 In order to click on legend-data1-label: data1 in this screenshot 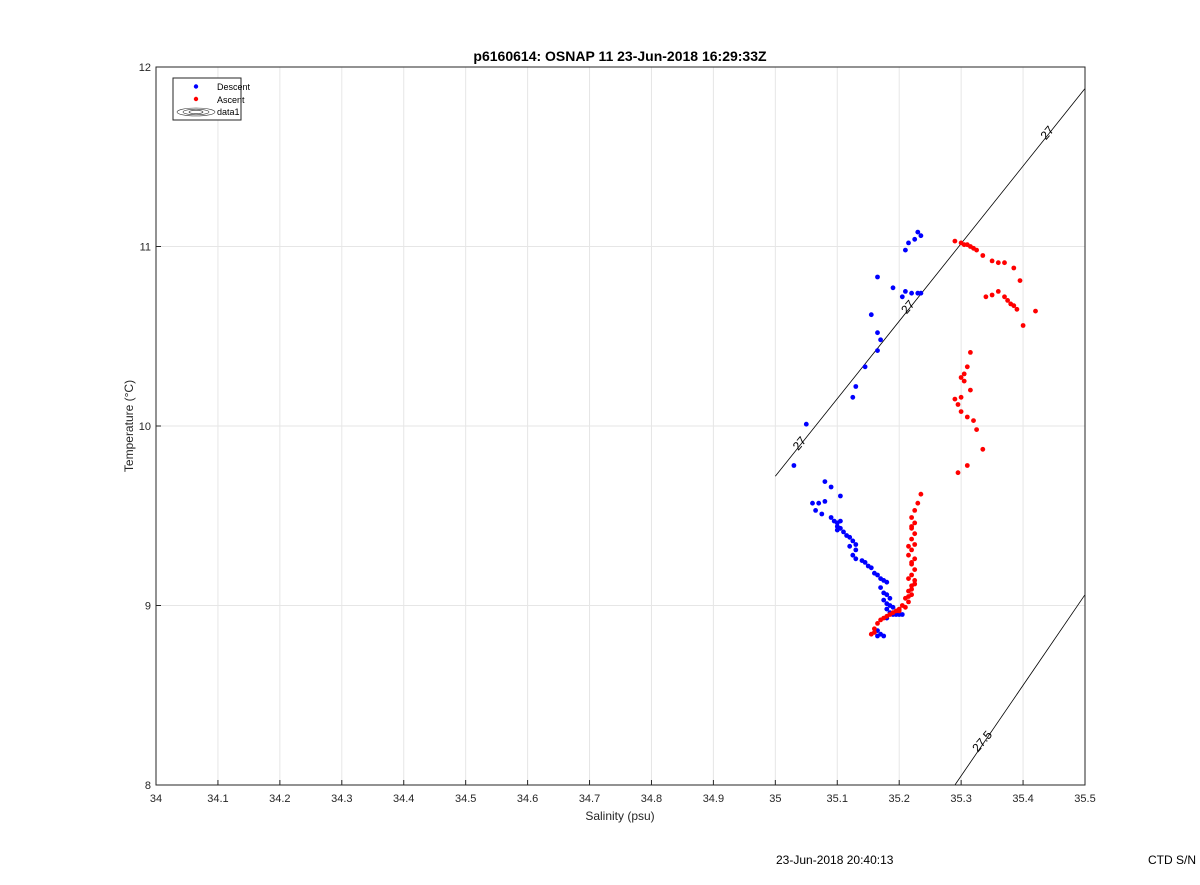, I will do `click(228, 112)`.